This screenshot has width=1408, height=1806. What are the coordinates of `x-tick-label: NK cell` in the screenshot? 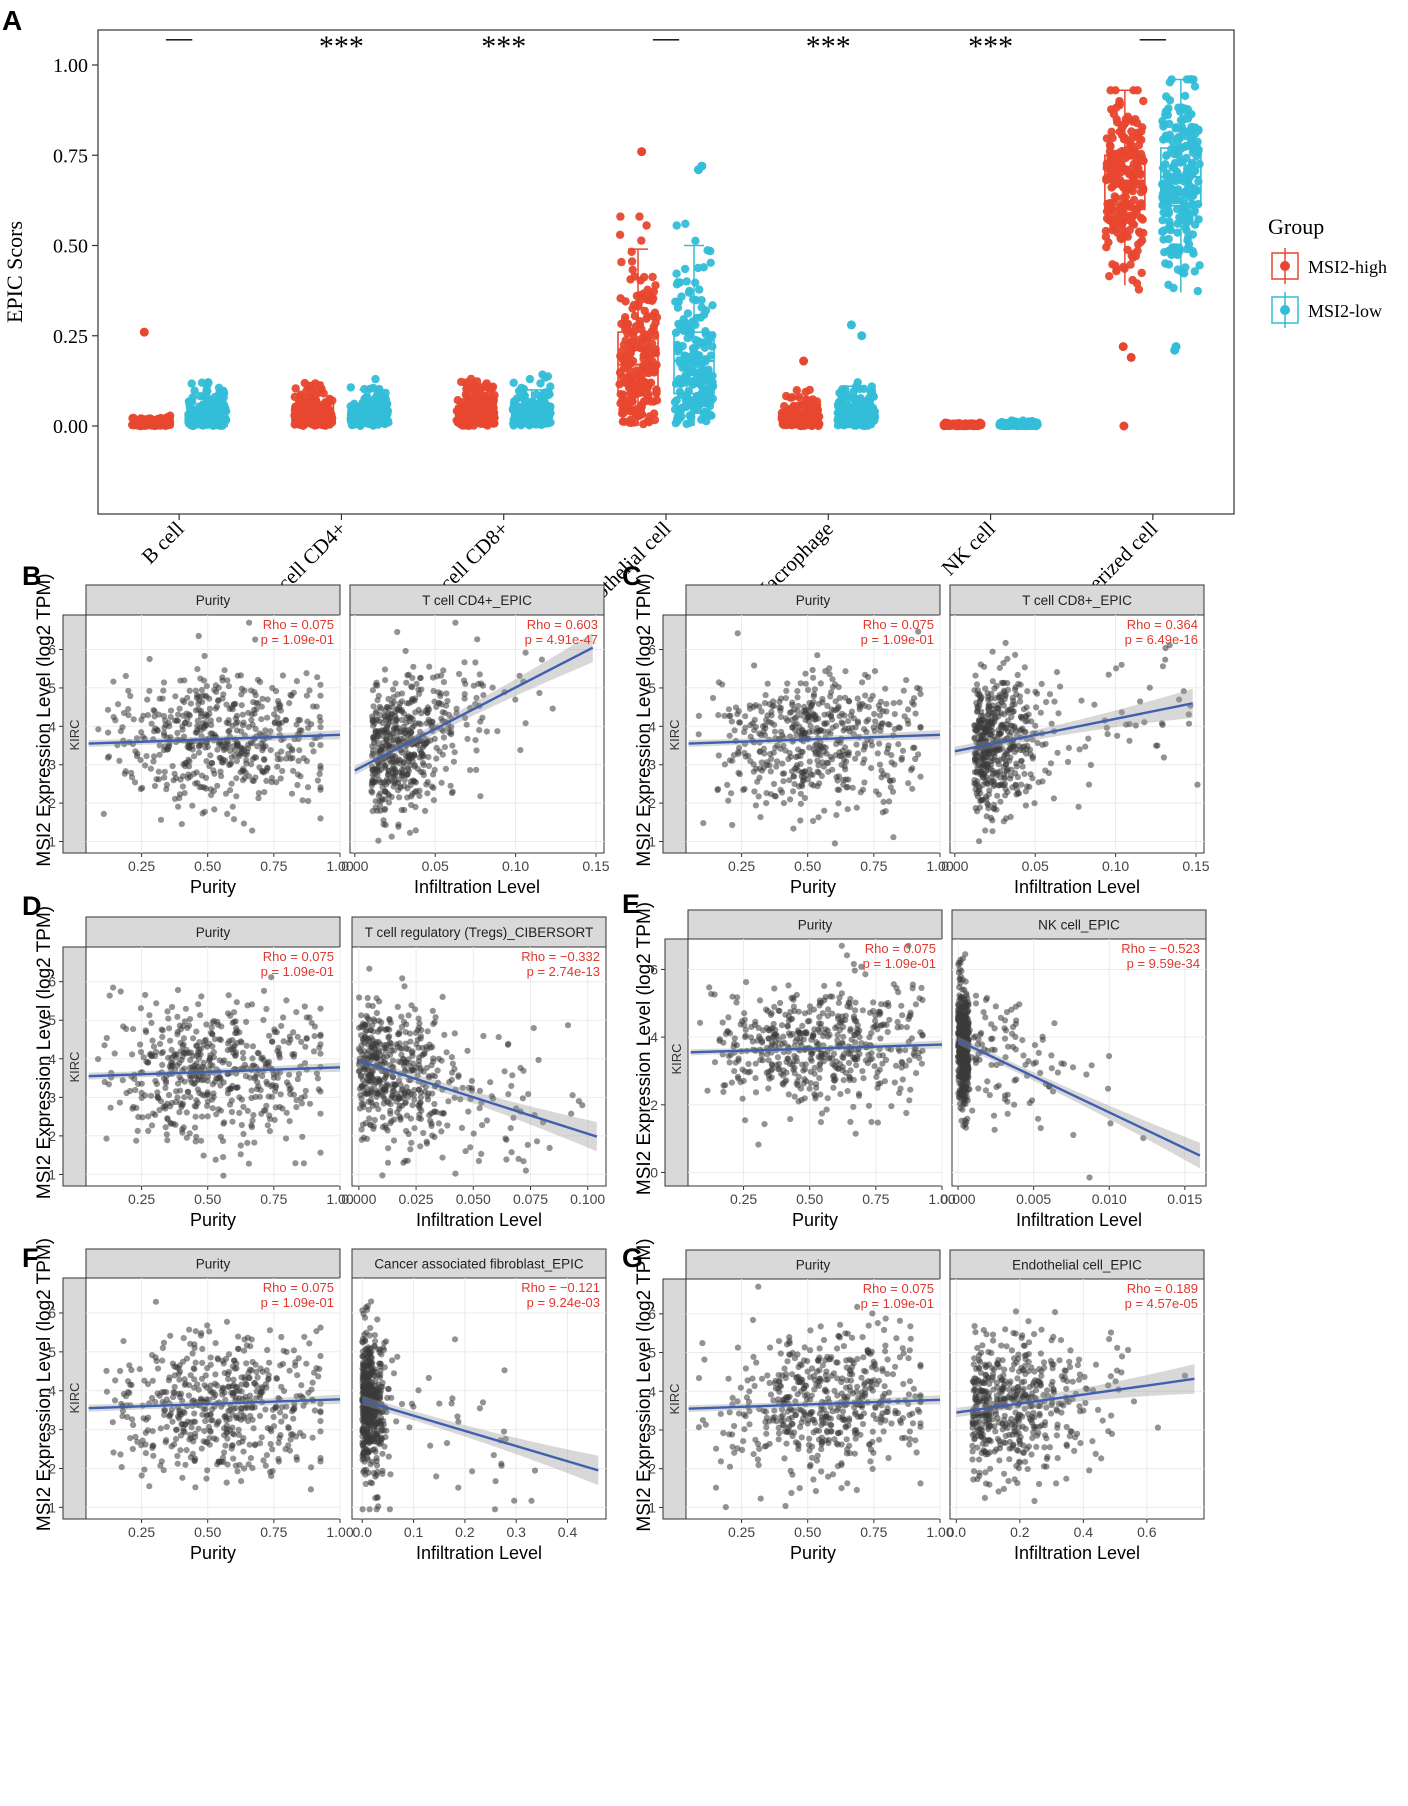 It's located at (969, 548).